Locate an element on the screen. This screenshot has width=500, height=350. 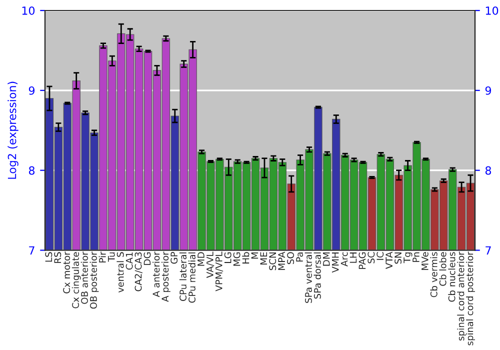
y-tick-label: 9 is located at coordinates (31, 90).